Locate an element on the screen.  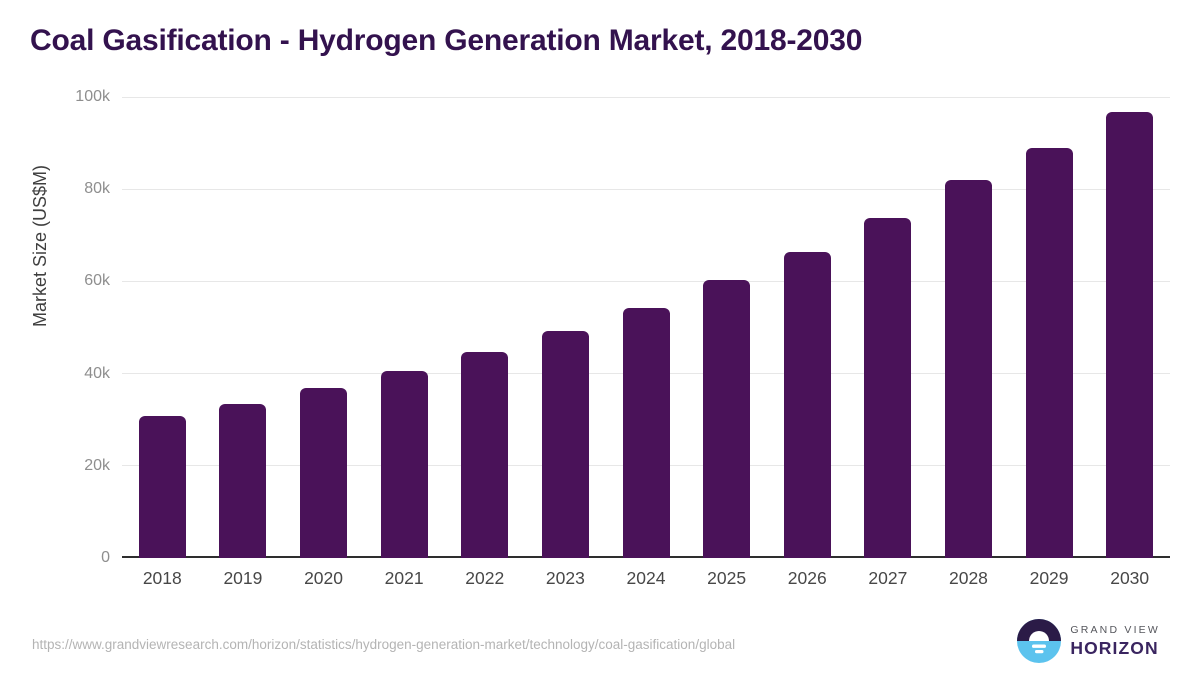
x-tick-label-2026: 2026 is located at coordinates (807, 578).